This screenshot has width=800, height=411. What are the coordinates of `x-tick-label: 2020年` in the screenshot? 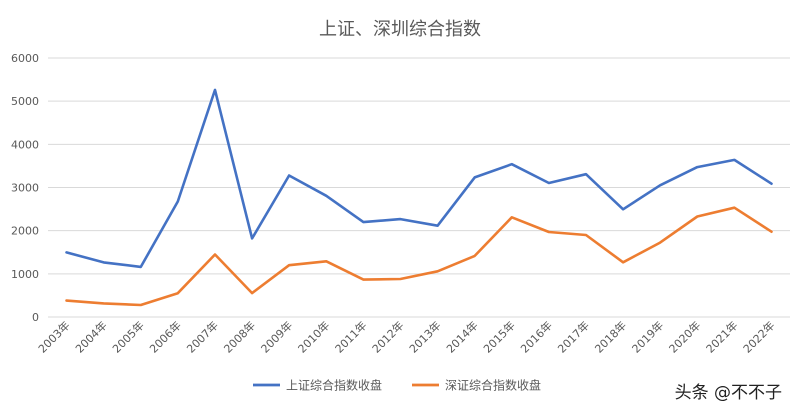 It's located at (684, 336).